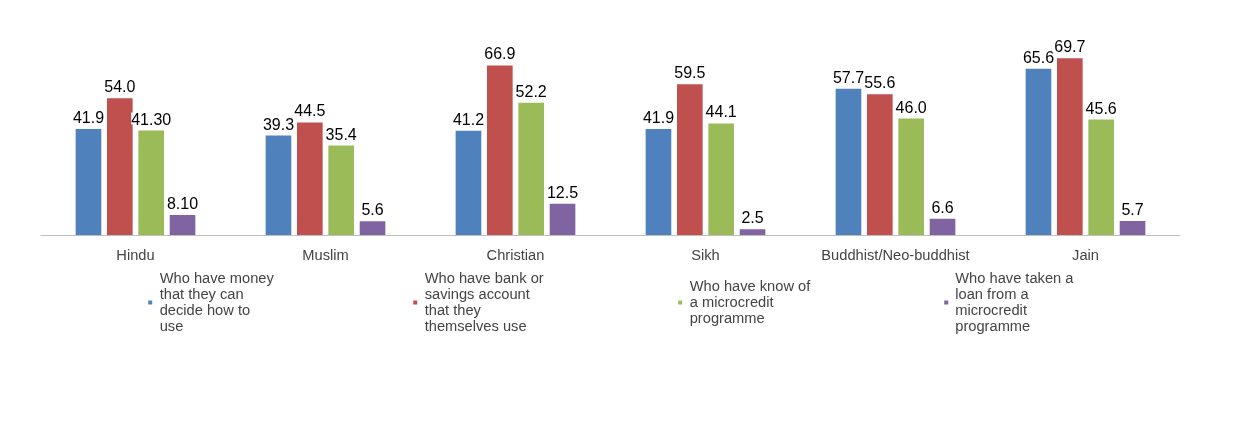 The height and width of the screenshot is (423, 1248). What do you see at coordinates (182, 203) in the screenshot?
I see `data-label: 8.10` at bounding box center [182, 203].